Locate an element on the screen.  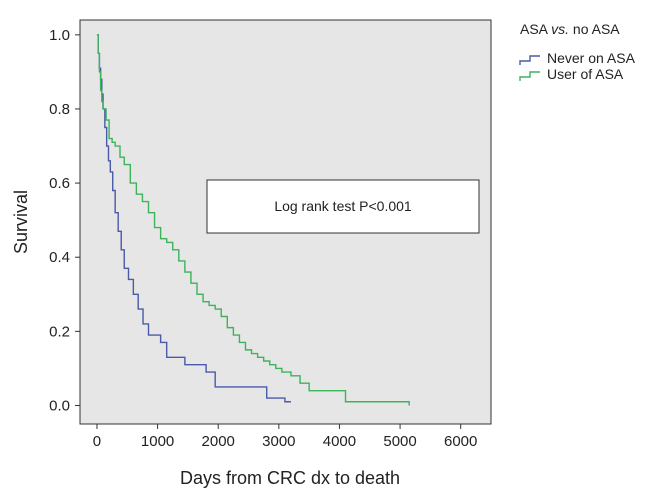
x-tick-label: 2000 is located at coordinates (218, 441).